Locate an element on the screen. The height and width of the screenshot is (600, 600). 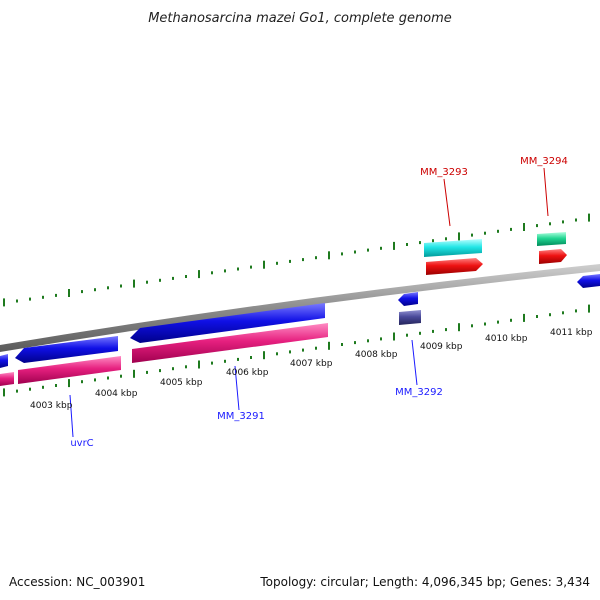
gene-MM_3292-blue is located at coordinates (408, 299).